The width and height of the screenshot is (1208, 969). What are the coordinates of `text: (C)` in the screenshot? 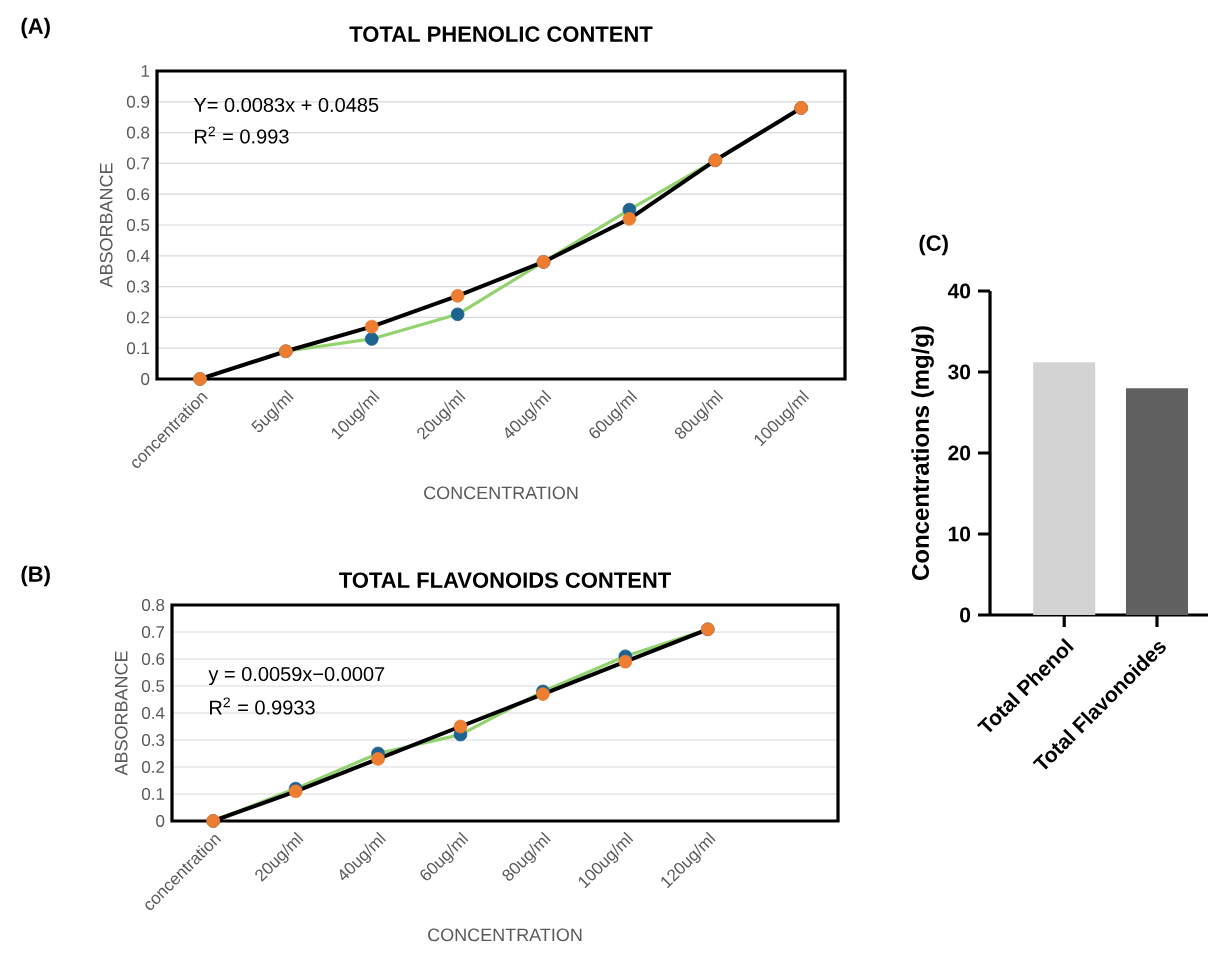 It's located at (933, 245).